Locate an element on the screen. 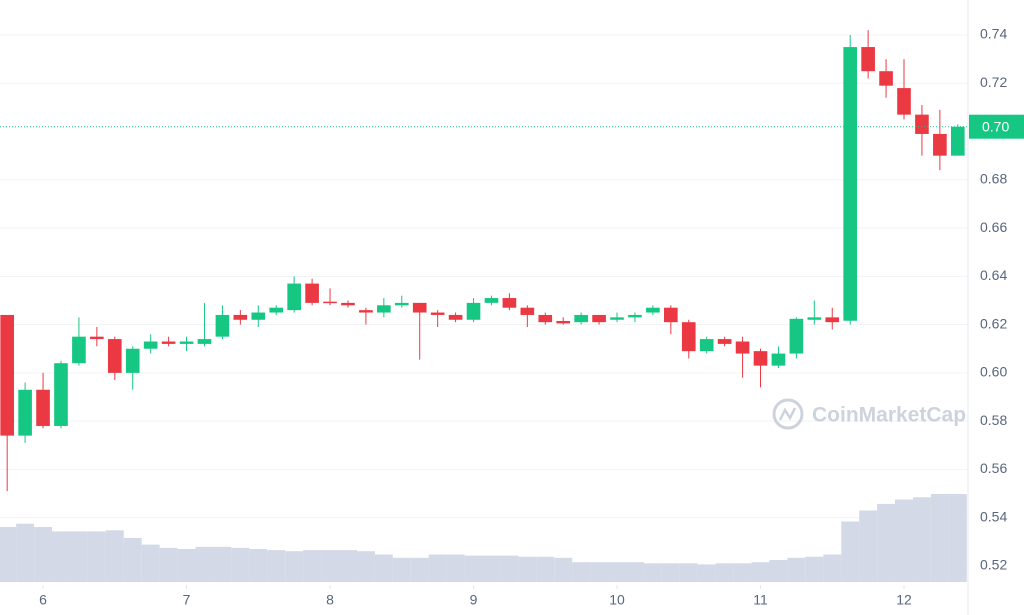 The height and width of the screenshot is (615, 1024). y-tick-label: 0.74 is located at coordinates (993, 34).